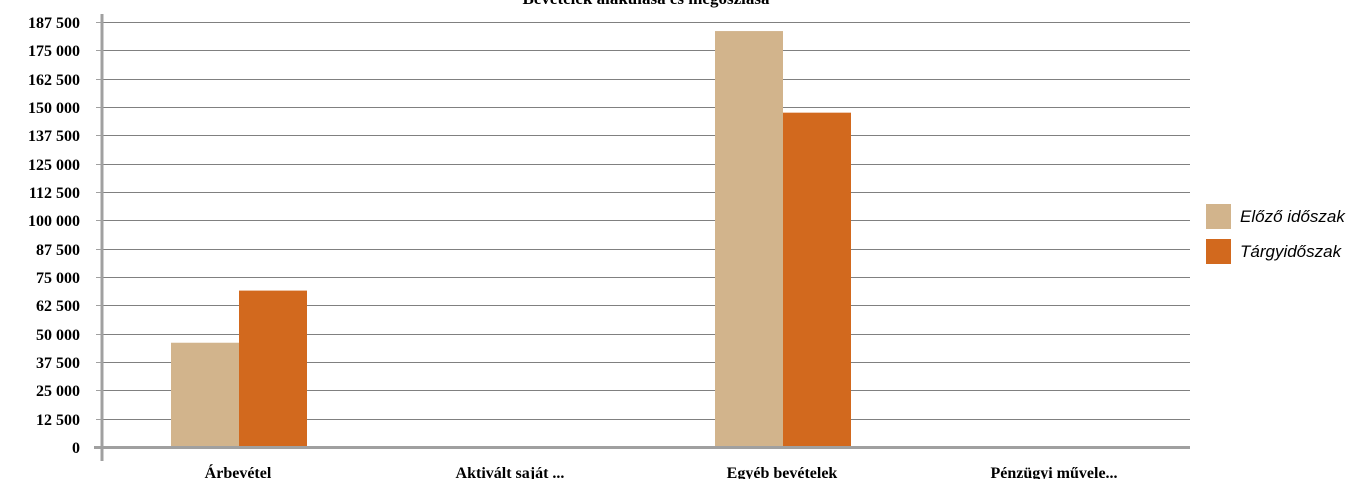 Image resolution: width=1372 pixels, height=479 pixels. Describe the element at coordinates (54, 51) in the screenshot. I see `y-tick-label: 175 000` at that location.